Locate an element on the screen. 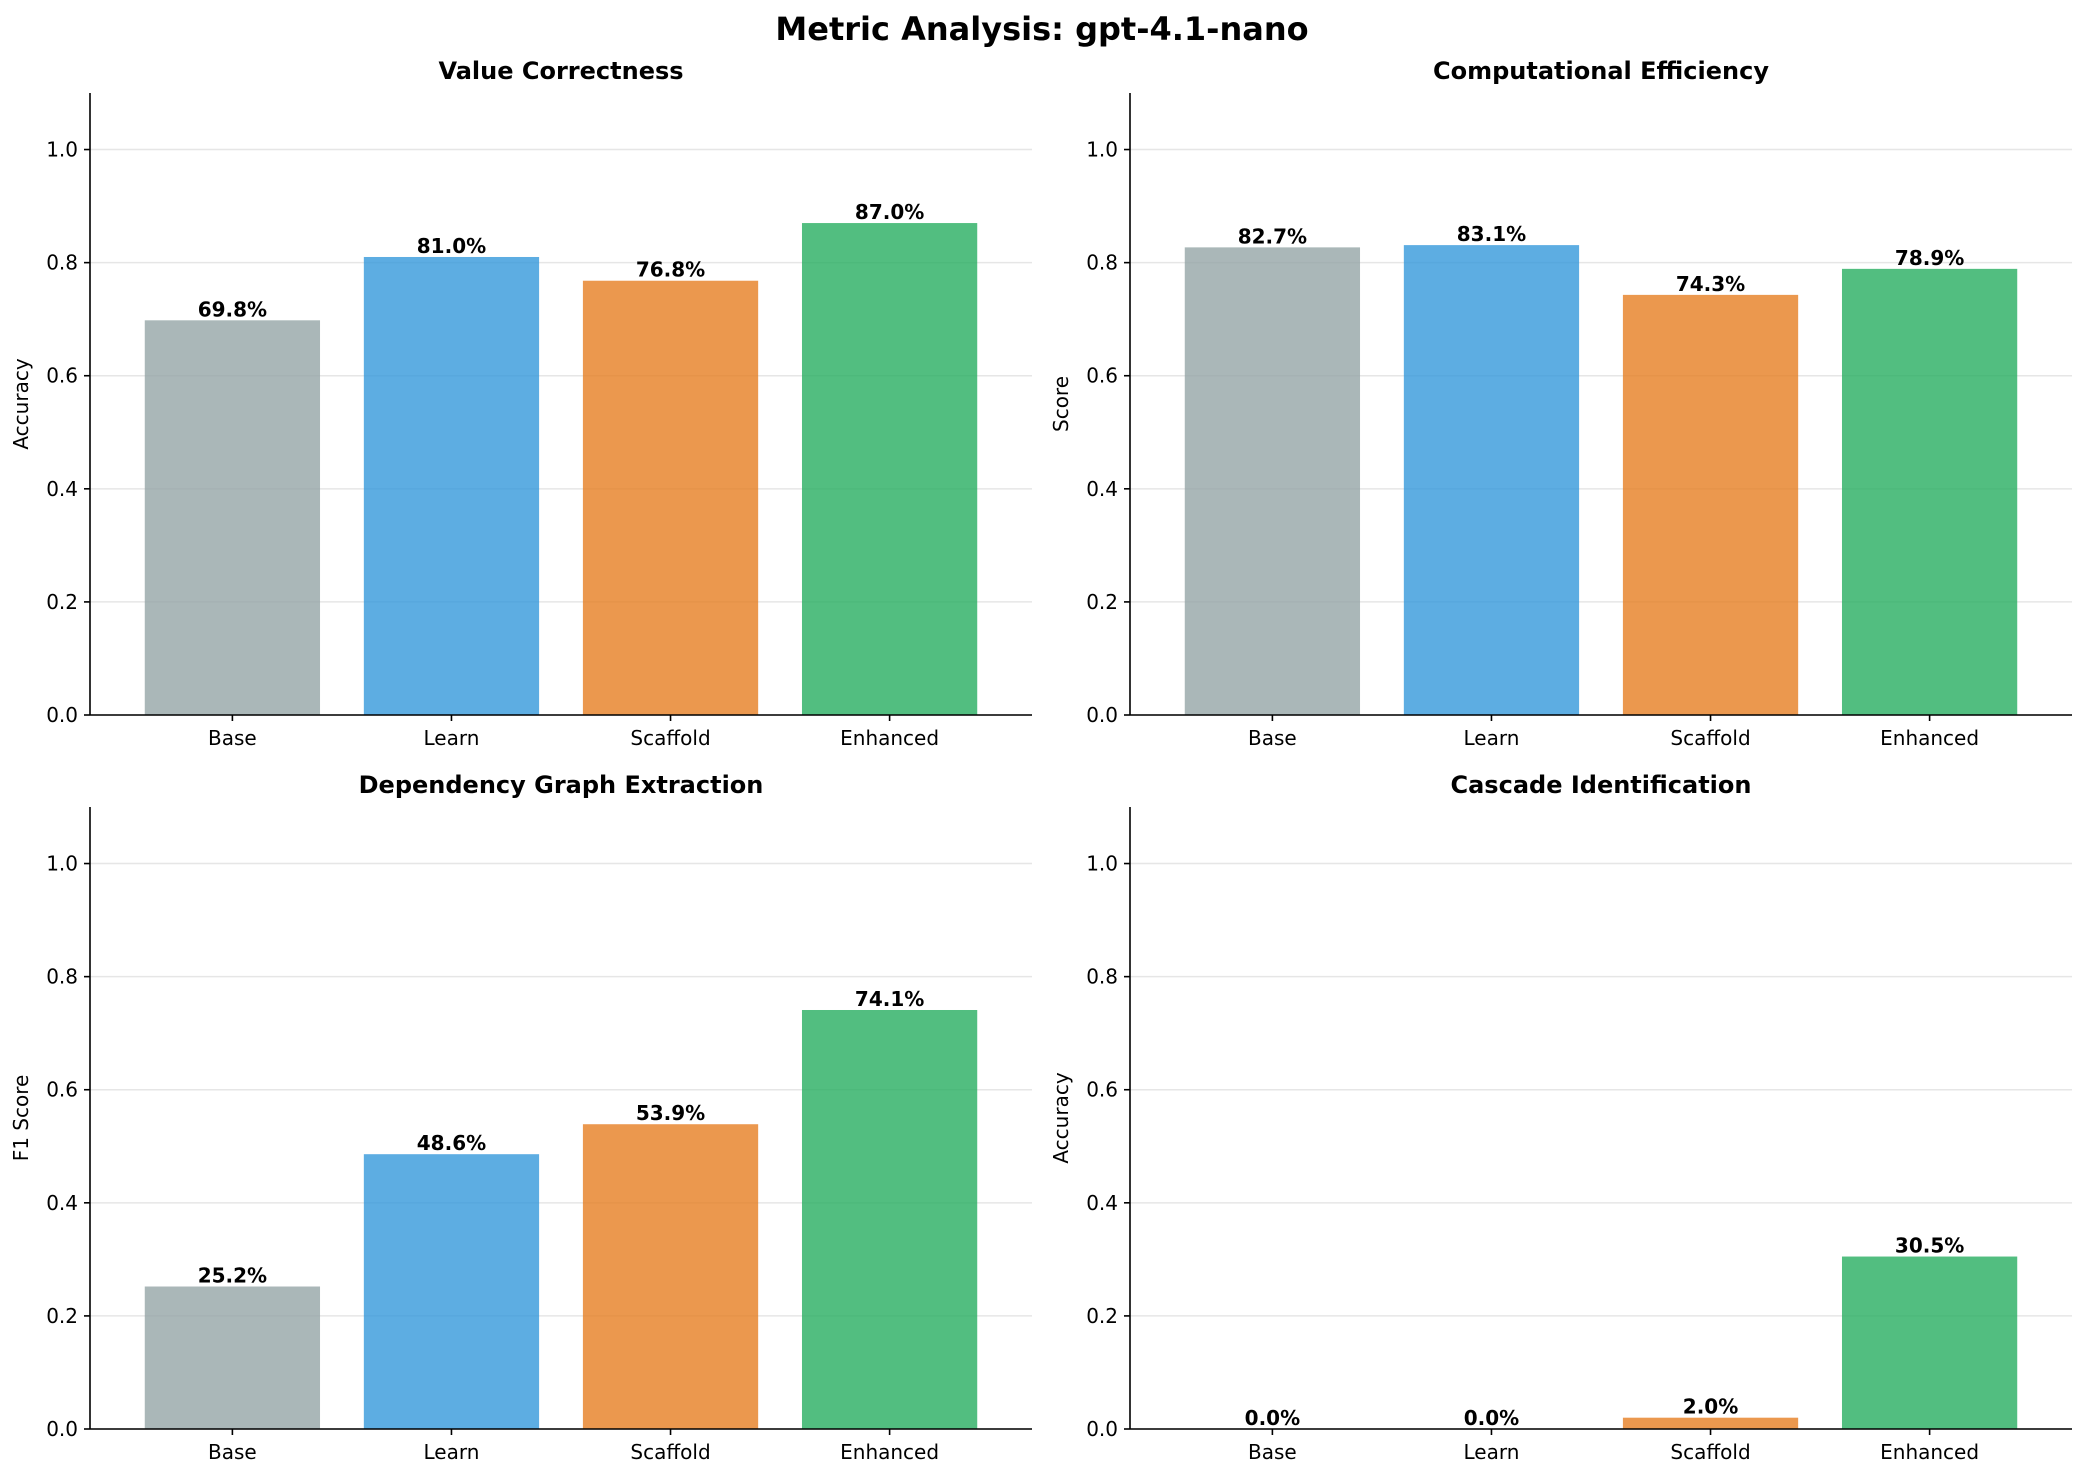 The height and width of the screenshot is (1476, 2084). figure-title: Metric Analysis: gpt-4.1-nano is located at coordinates (1041, 29).